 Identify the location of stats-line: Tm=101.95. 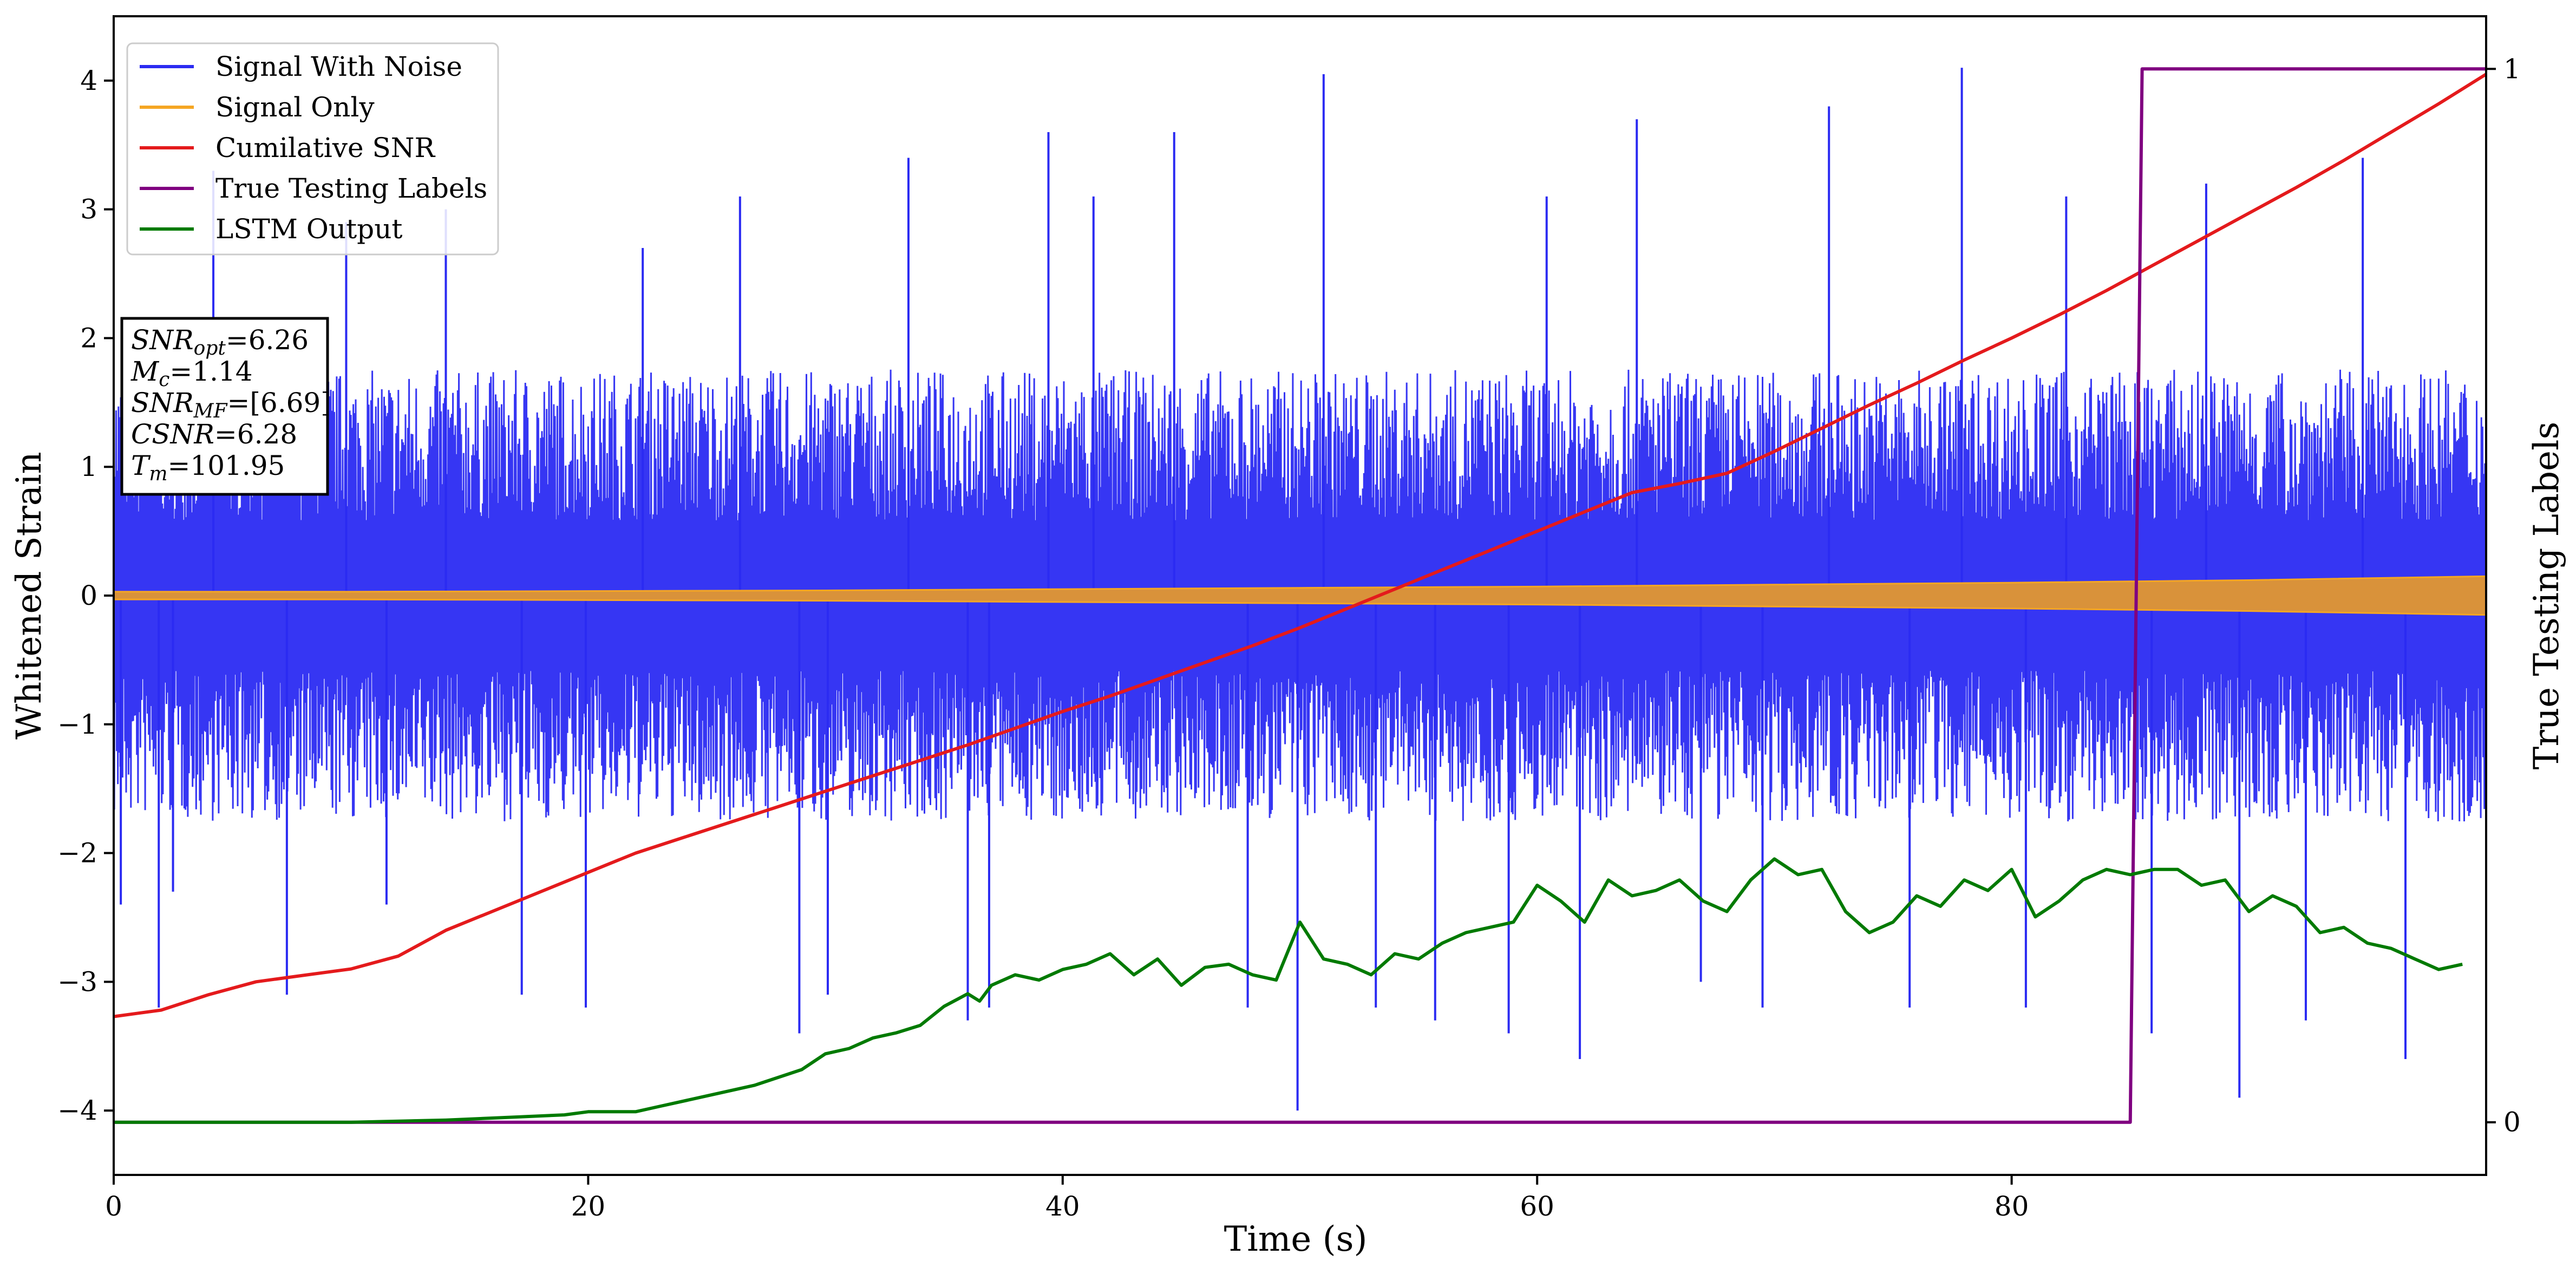
(208, 467).